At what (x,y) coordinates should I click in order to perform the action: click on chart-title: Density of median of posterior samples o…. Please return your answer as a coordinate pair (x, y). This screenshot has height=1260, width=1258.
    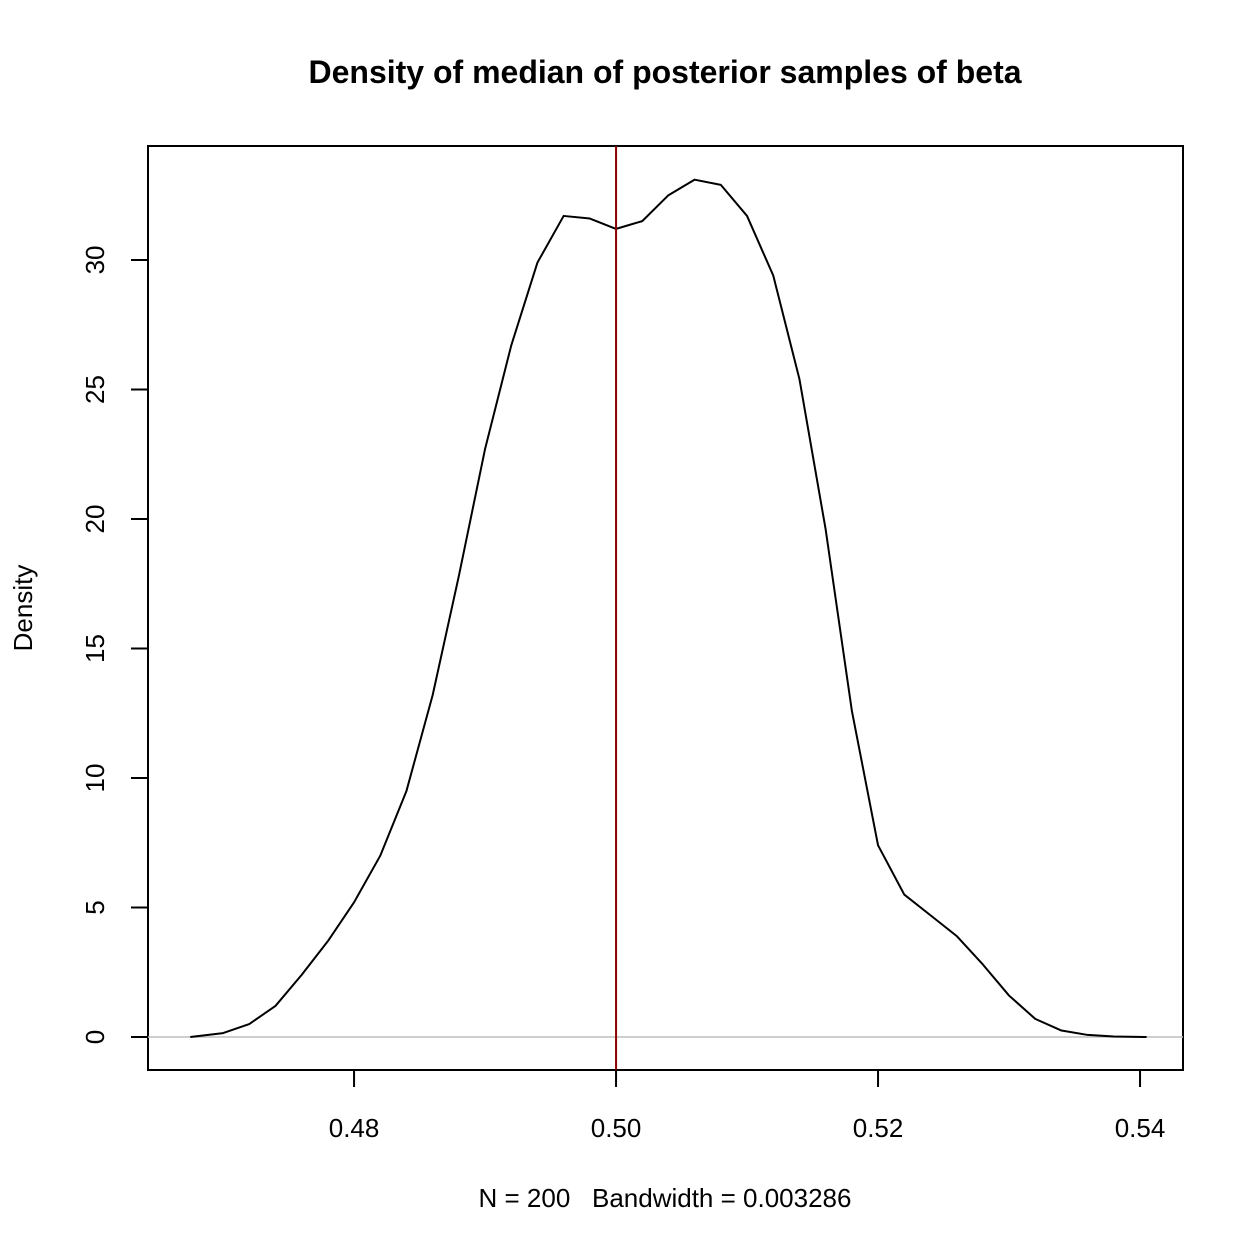
    Looking at the image, I should click on (664, 72).